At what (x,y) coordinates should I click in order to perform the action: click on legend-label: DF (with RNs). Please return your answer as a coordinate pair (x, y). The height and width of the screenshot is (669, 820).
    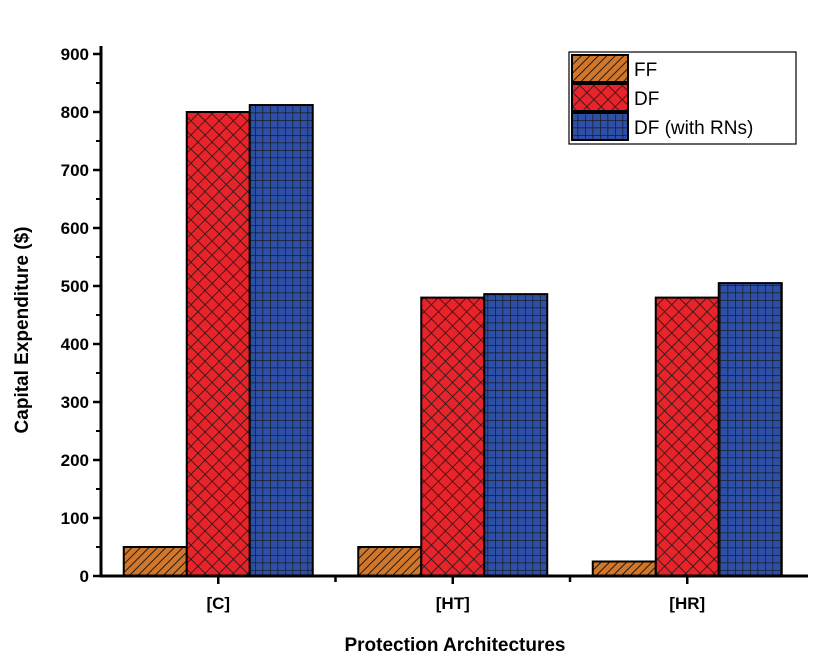
    Looking at the image, I should click on (693, 128).